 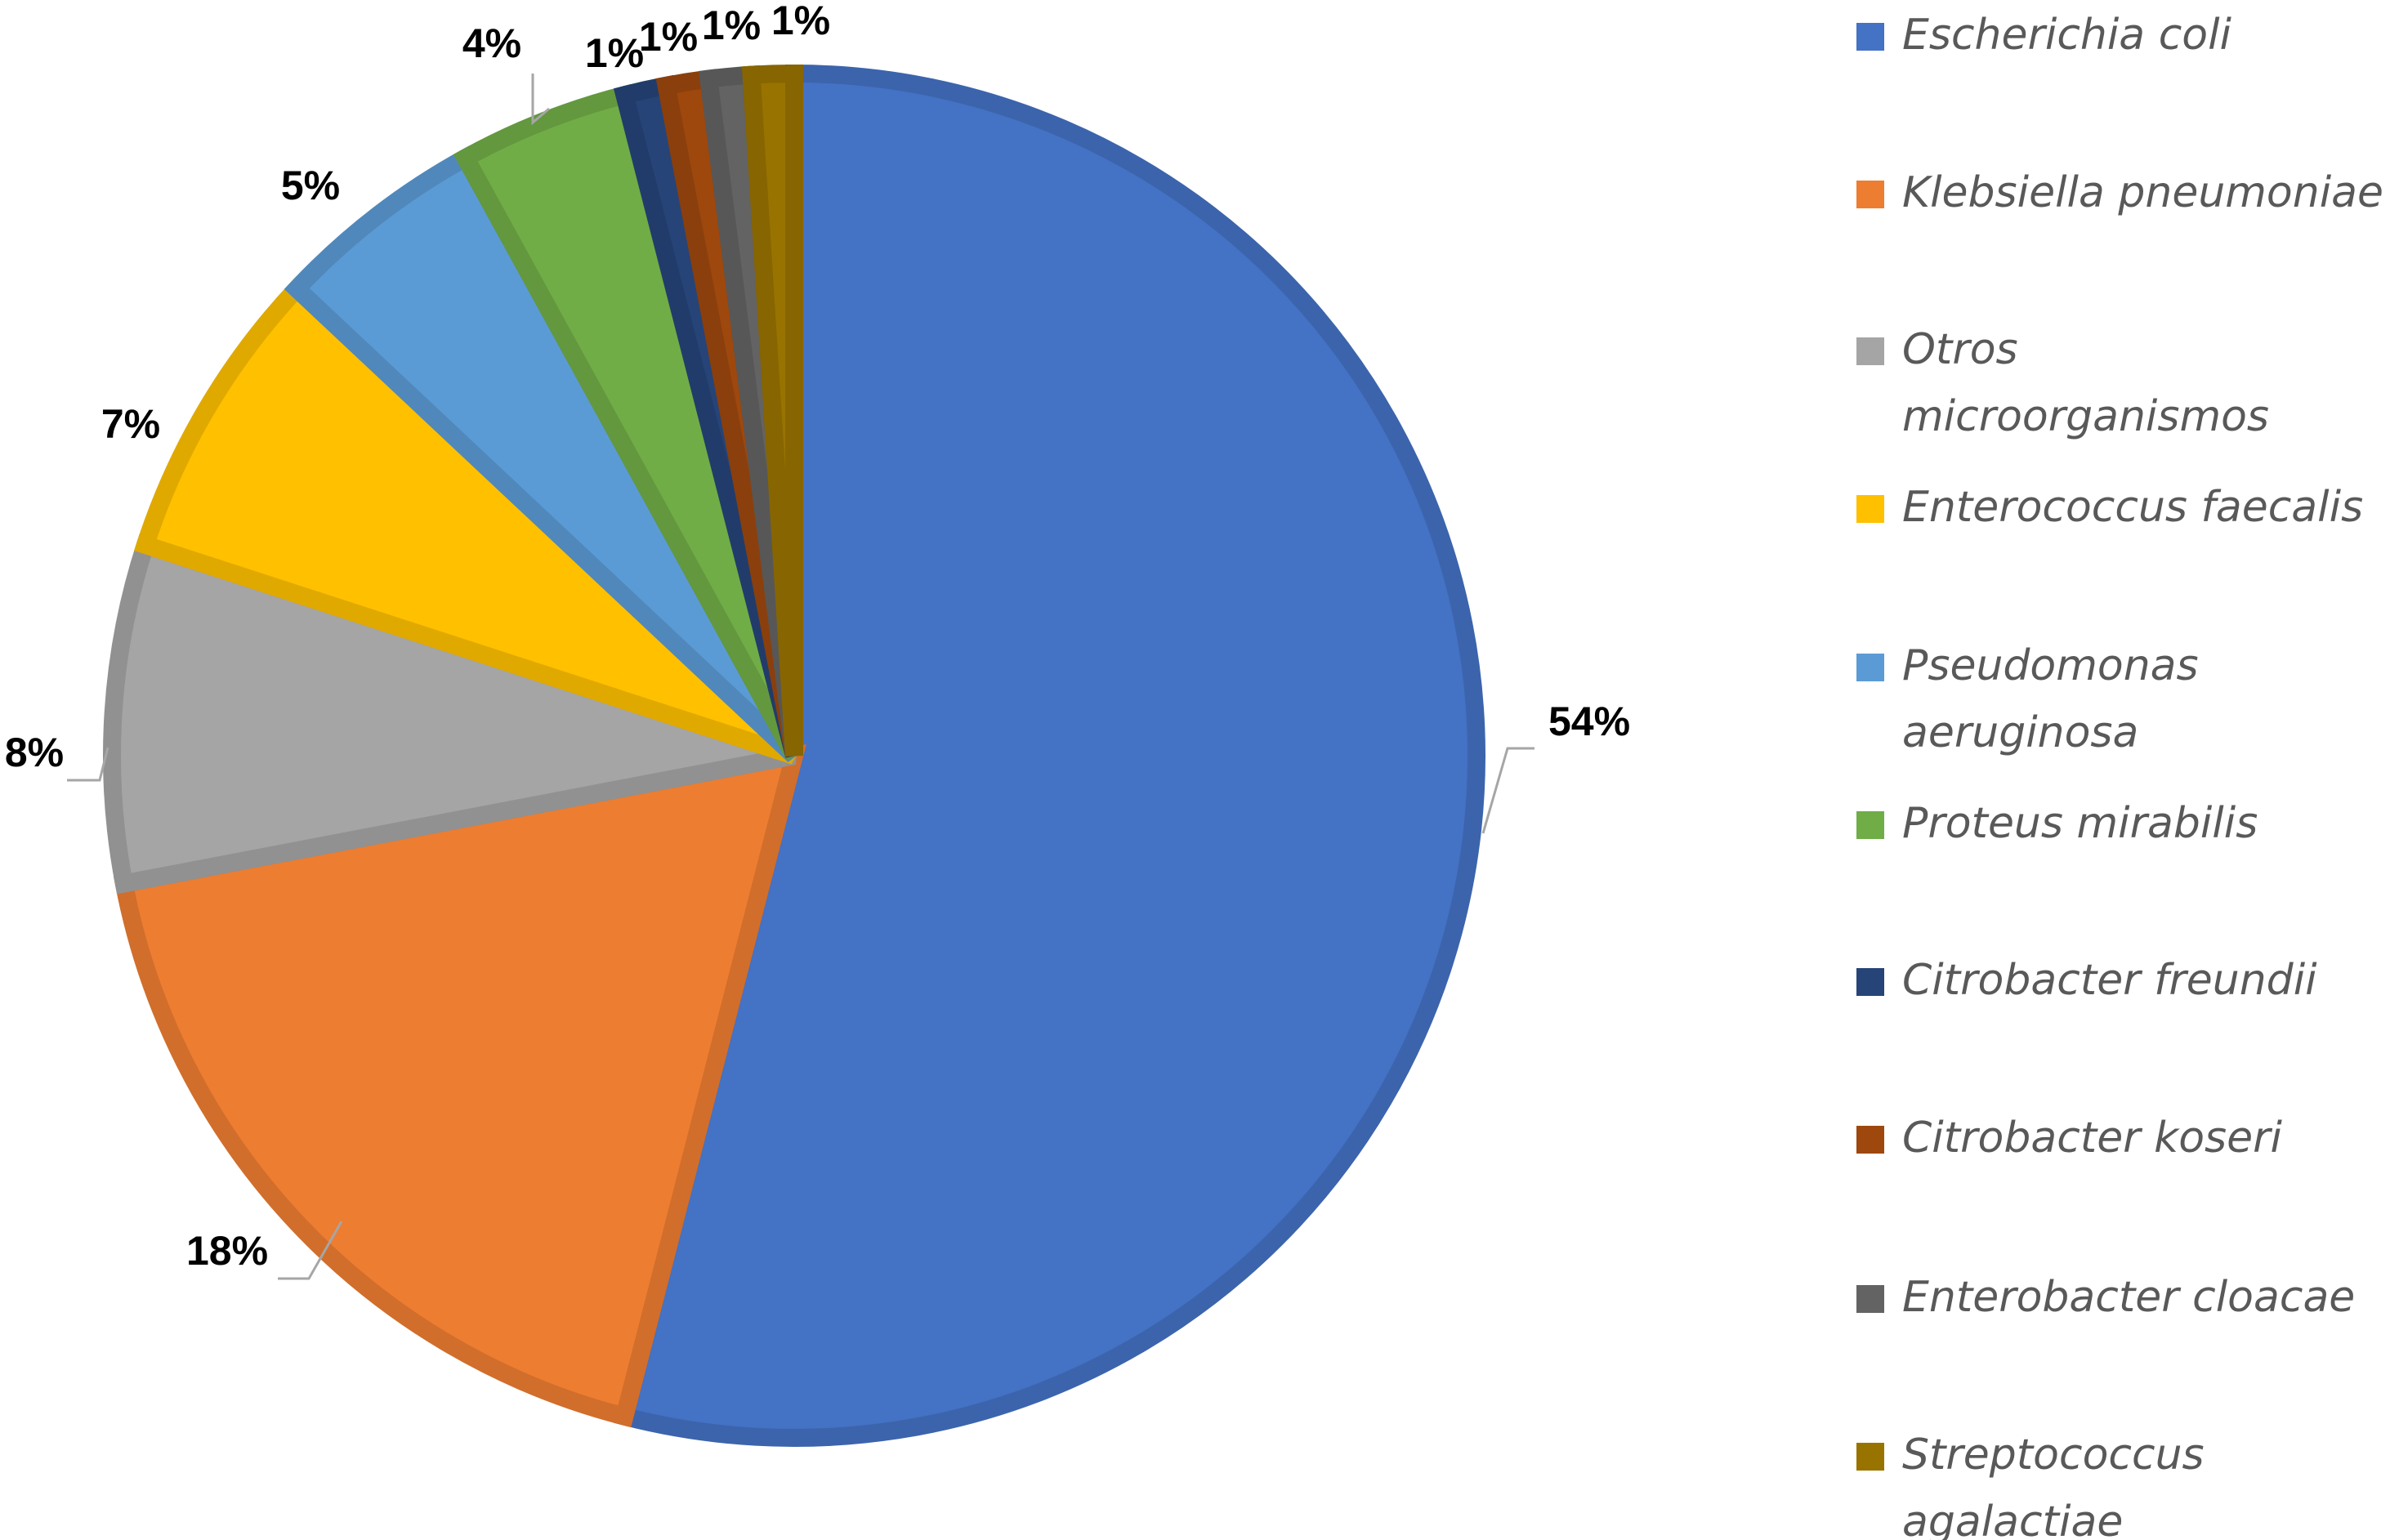 What do you see at coordinates (2085, 383) in the screenshot?
I see `legend-label-otros-microorganismos: Otros microorganismos` at bounding box center [2085, 383].